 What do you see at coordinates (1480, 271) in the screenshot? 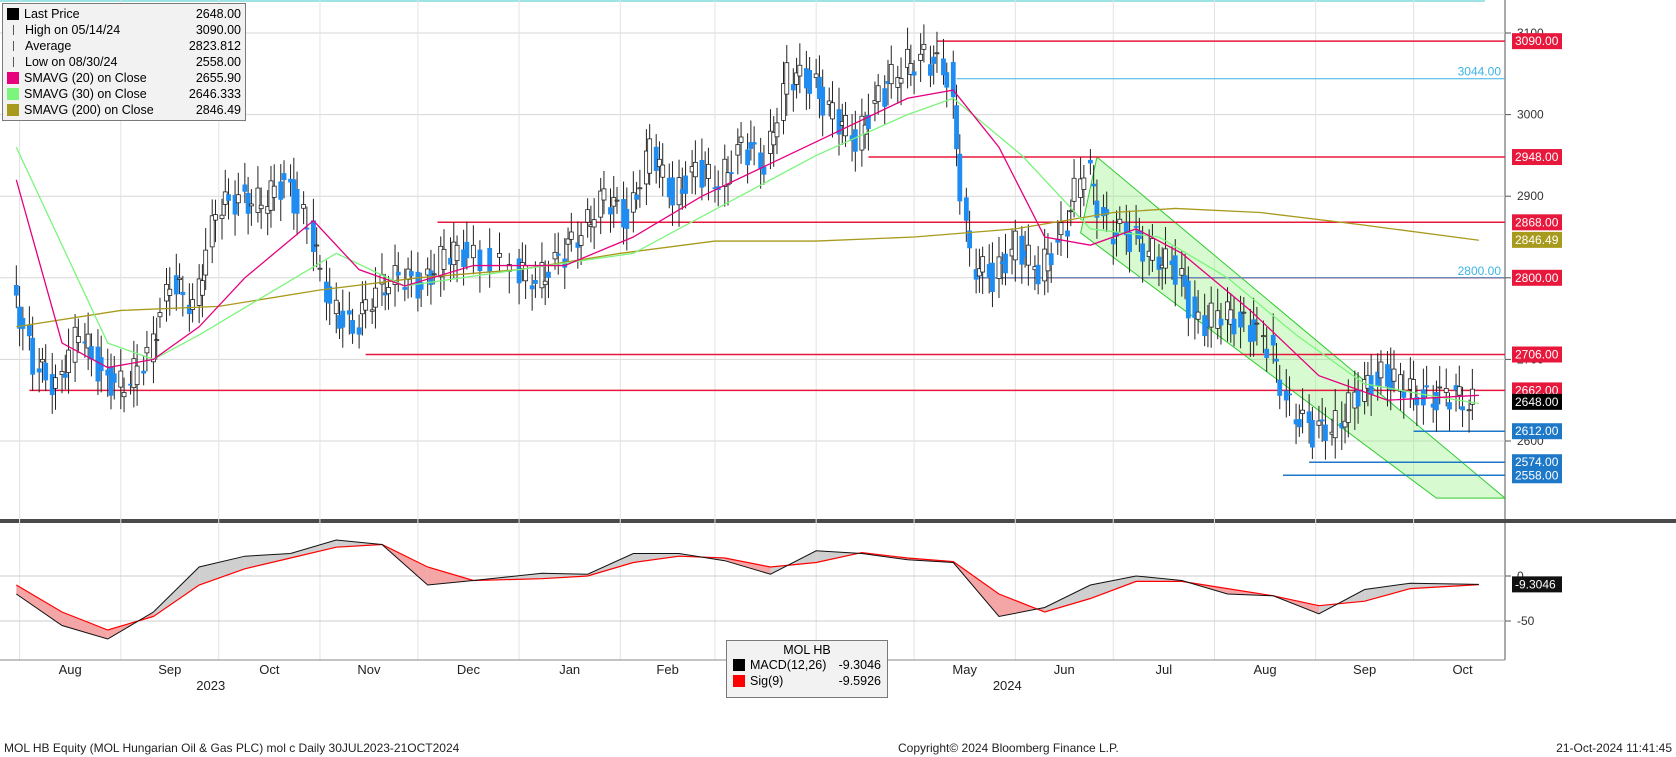
I see `level-label: 2800.00` at bounding box center [1480, 271].